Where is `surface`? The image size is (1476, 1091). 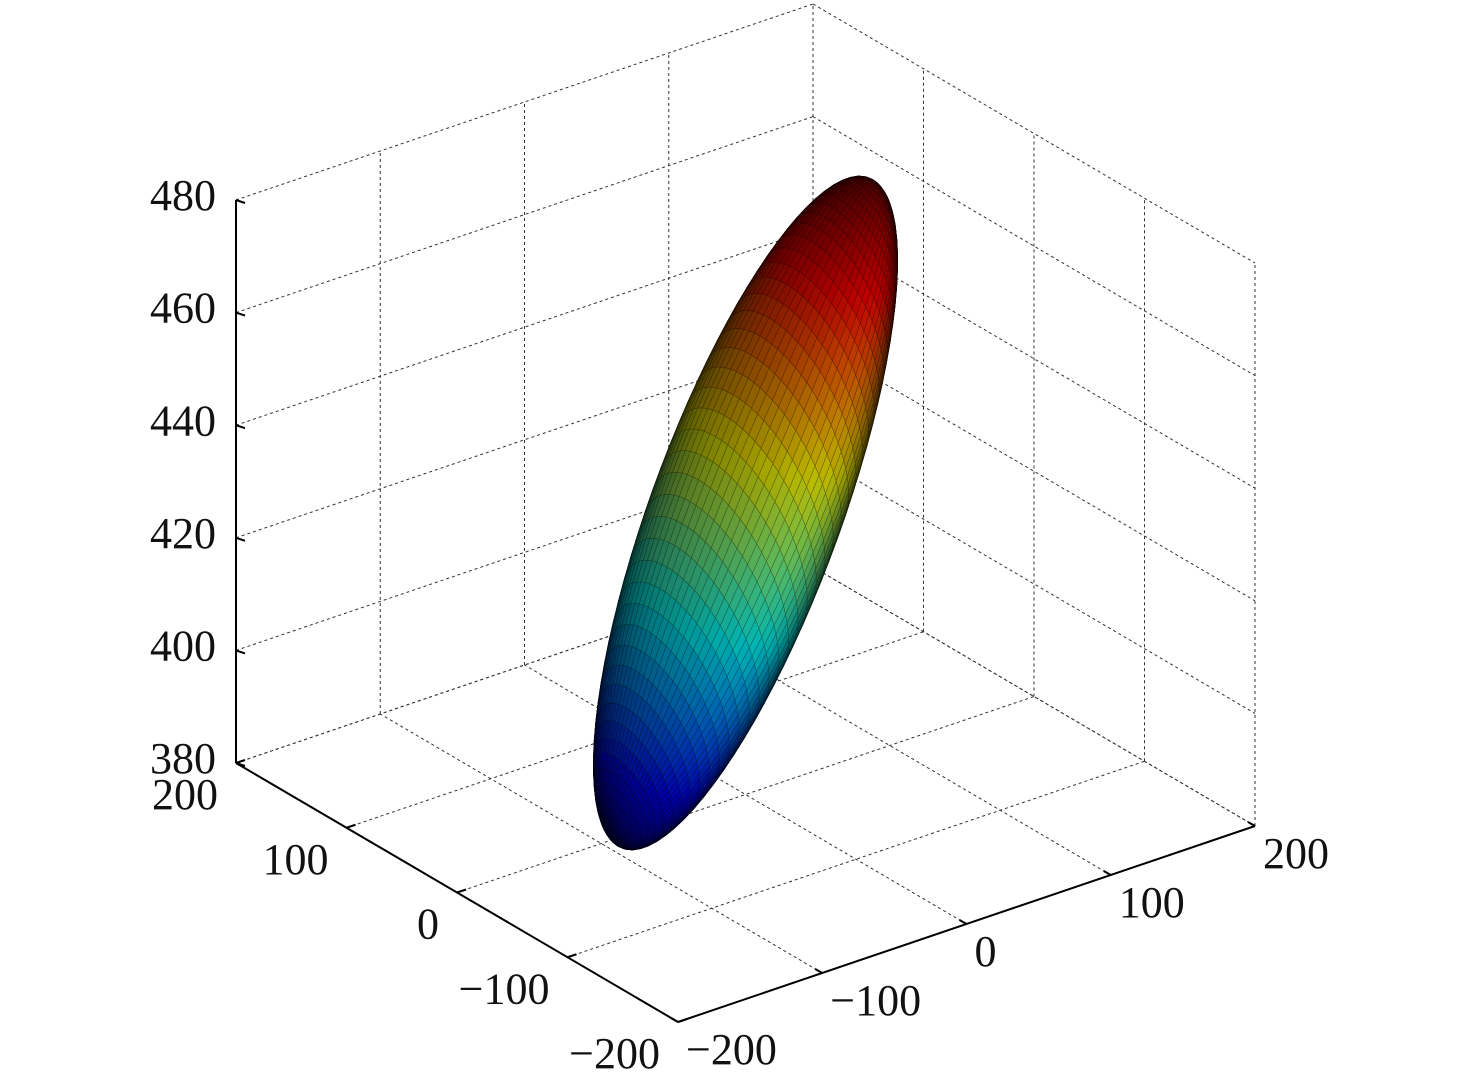
surface is located at coordinates (745, 513).